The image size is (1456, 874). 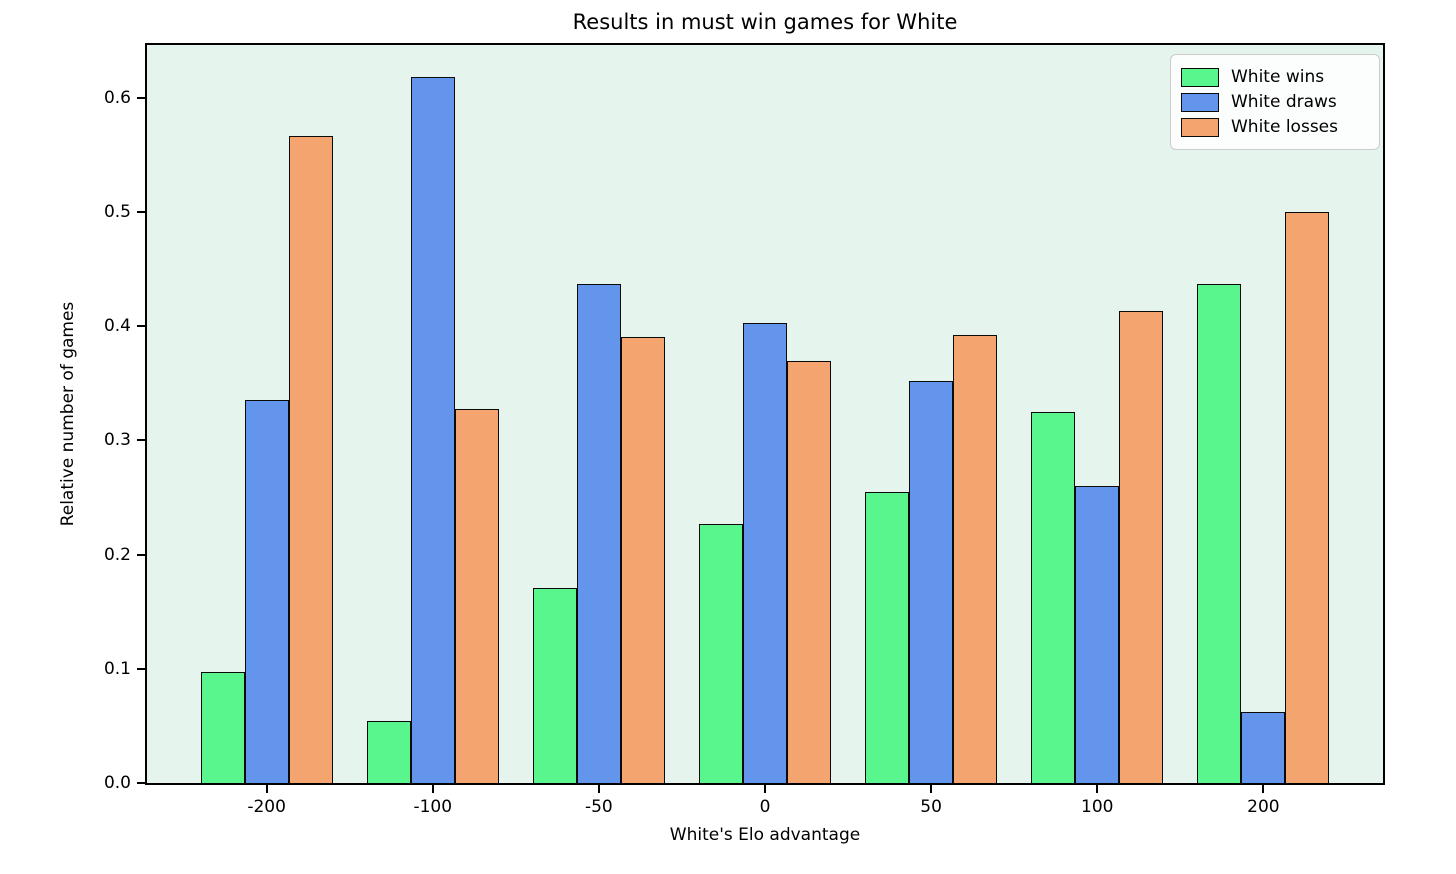 What do you see at coordinates (1200, 127) in the screenshot?
I see `legend-swatch-white-losses` at bounding box center [1200, 127].